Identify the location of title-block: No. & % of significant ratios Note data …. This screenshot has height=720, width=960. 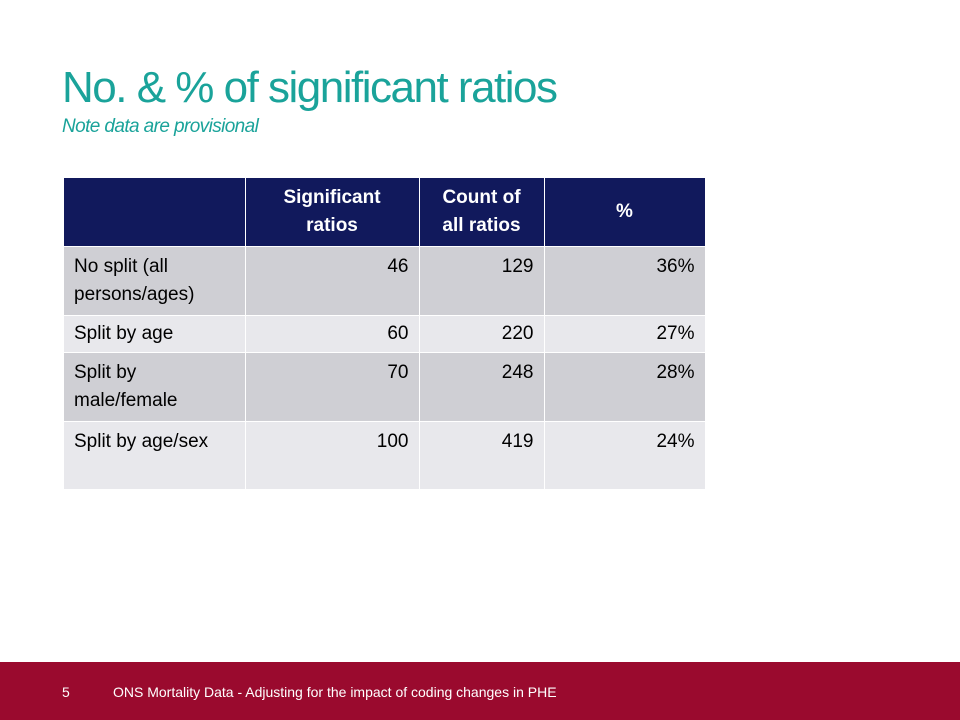
(492, 100).